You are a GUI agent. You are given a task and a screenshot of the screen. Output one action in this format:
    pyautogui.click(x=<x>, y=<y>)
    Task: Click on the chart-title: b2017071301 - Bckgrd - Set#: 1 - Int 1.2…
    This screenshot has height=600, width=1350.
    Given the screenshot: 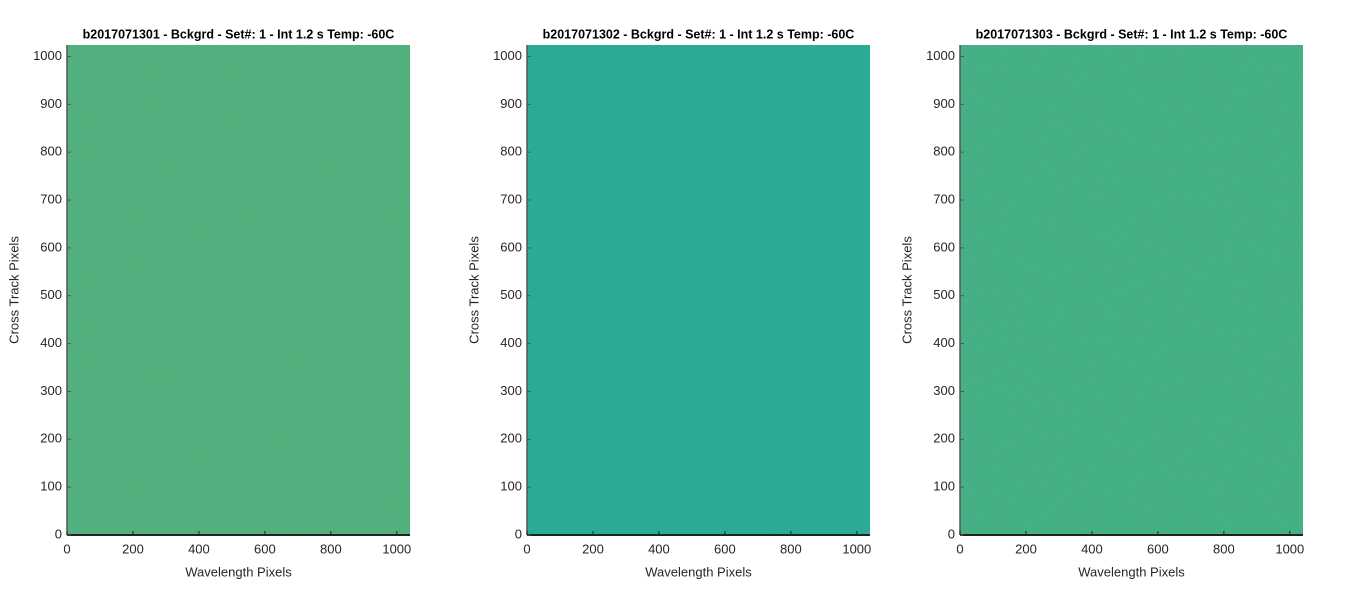 What is the action you would take?
    pyautogui.click(x=239, y=34)
    